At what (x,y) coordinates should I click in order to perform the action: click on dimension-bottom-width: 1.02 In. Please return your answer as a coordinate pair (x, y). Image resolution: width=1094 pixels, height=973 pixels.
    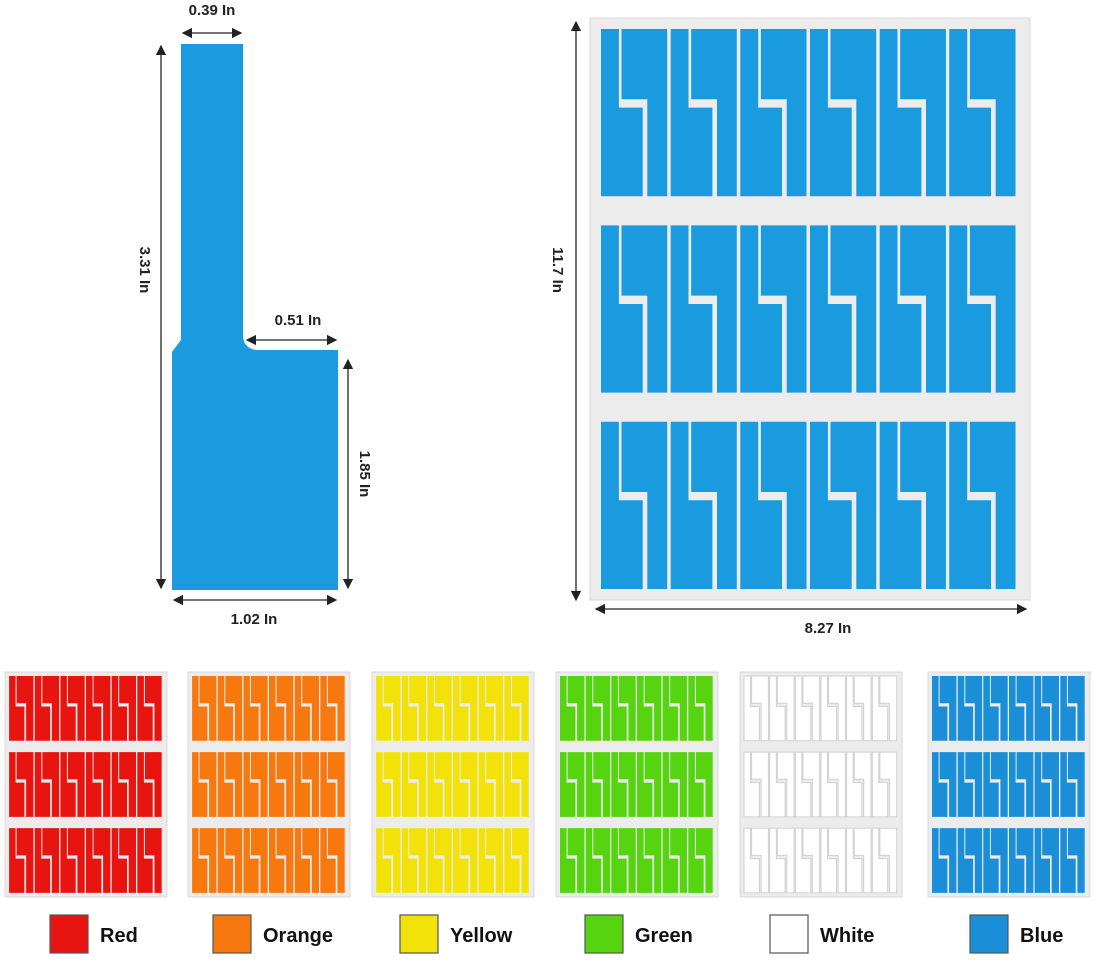
    Looking at the image, I should click on (254, 619).